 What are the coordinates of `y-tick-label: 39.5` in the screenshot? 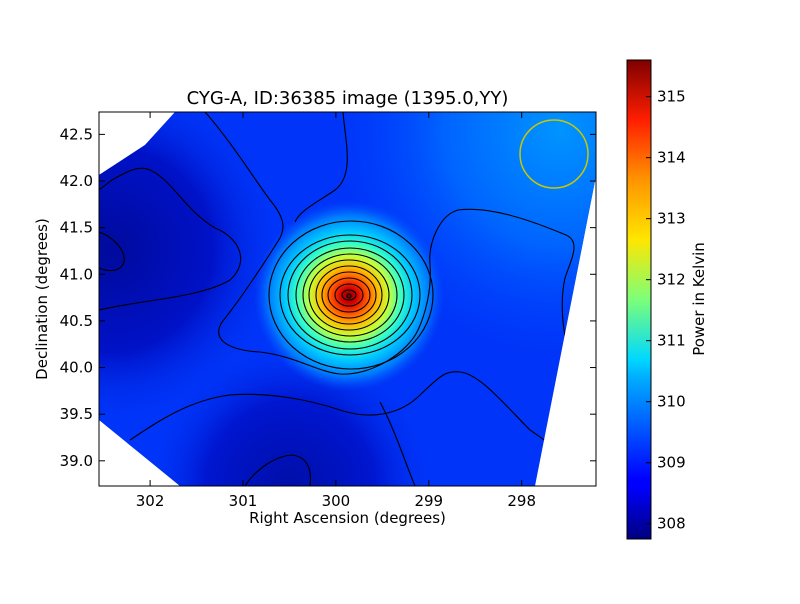 It's located at (76, 414).